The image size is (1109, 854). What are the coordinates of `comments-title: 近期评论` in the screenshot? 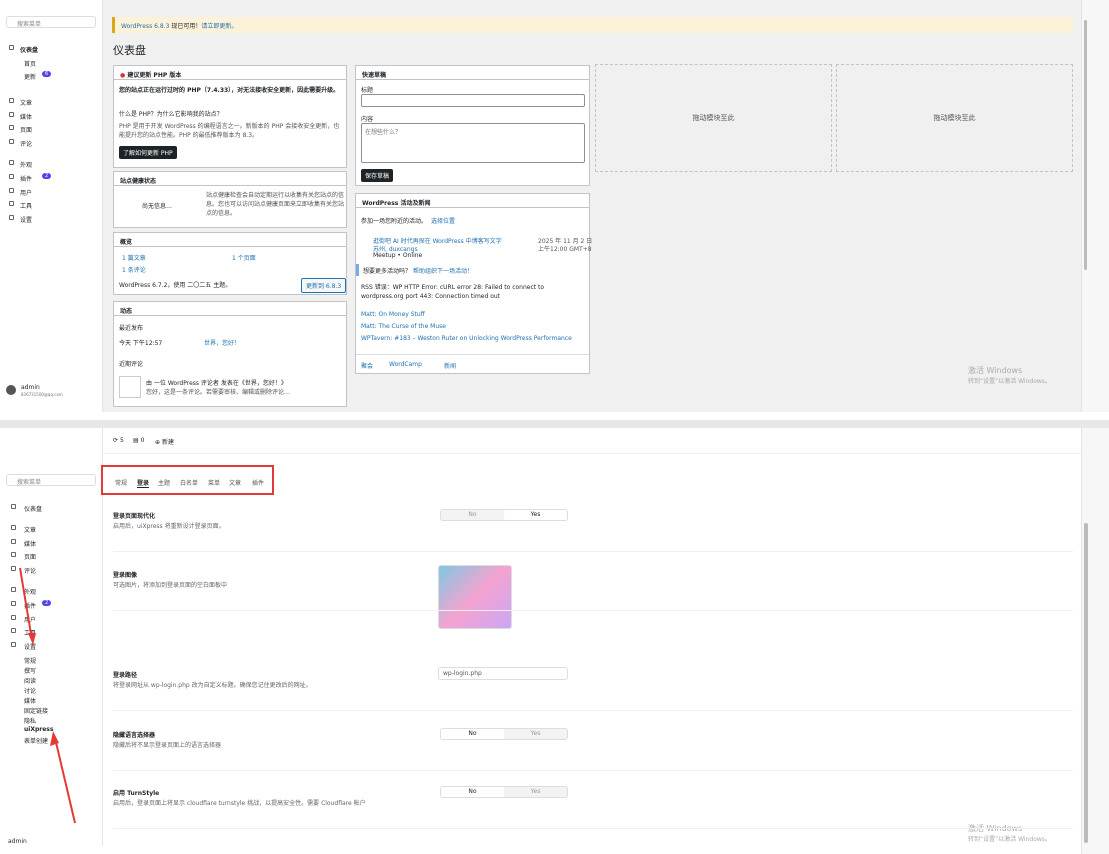 It's located at (131, 364).